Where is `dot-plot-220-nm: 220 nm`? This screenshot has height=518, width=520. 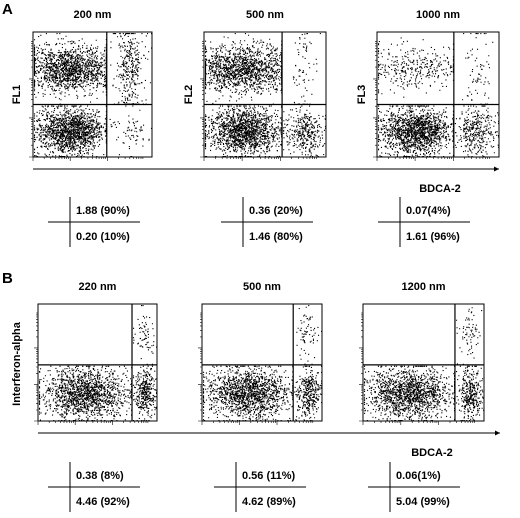
dot-plot-220-nm: 220 nm is located at coordinates (96, 353).